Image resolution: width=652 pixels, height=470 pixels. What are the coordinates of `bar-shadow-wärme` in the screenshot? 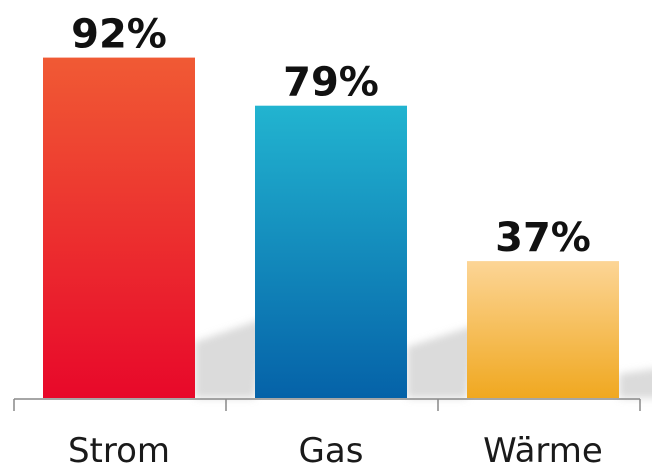 It's located at (635, 383).